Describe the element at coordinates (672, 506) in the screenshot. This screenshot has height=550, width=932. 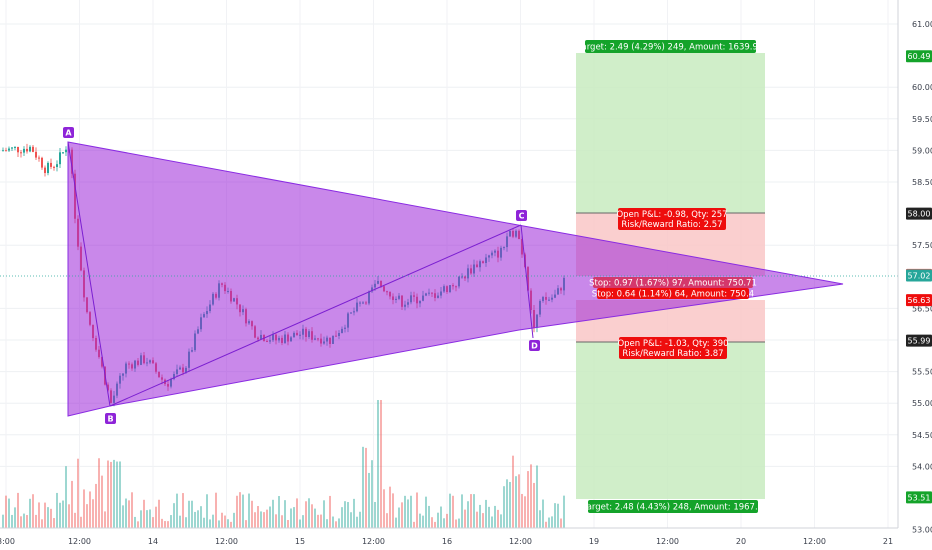
I see `target-bottom-label: Target: 2.48 (4.43%) 248, Amount: 1967.2` at that location.